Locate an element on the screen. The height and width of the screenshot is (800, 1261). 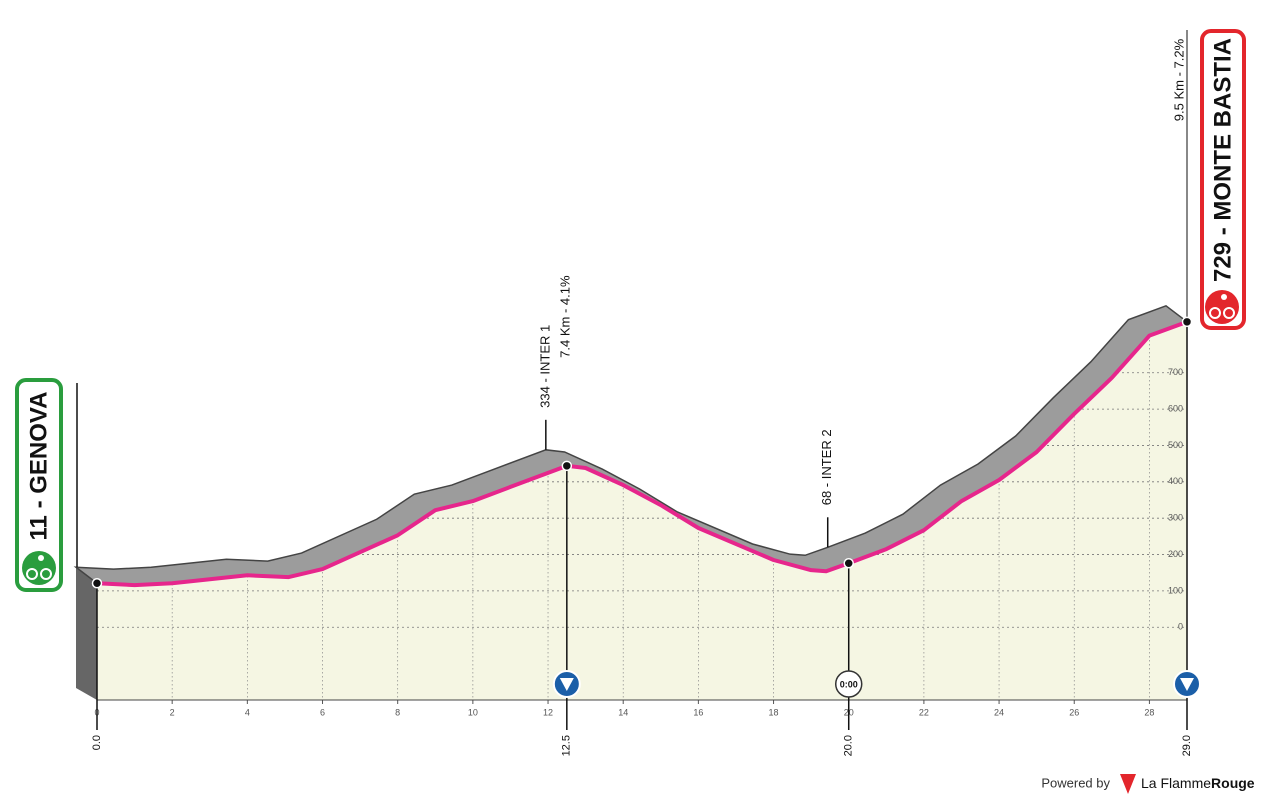
brand-name-bold: Rouge is located at coordinates (1233, 783).